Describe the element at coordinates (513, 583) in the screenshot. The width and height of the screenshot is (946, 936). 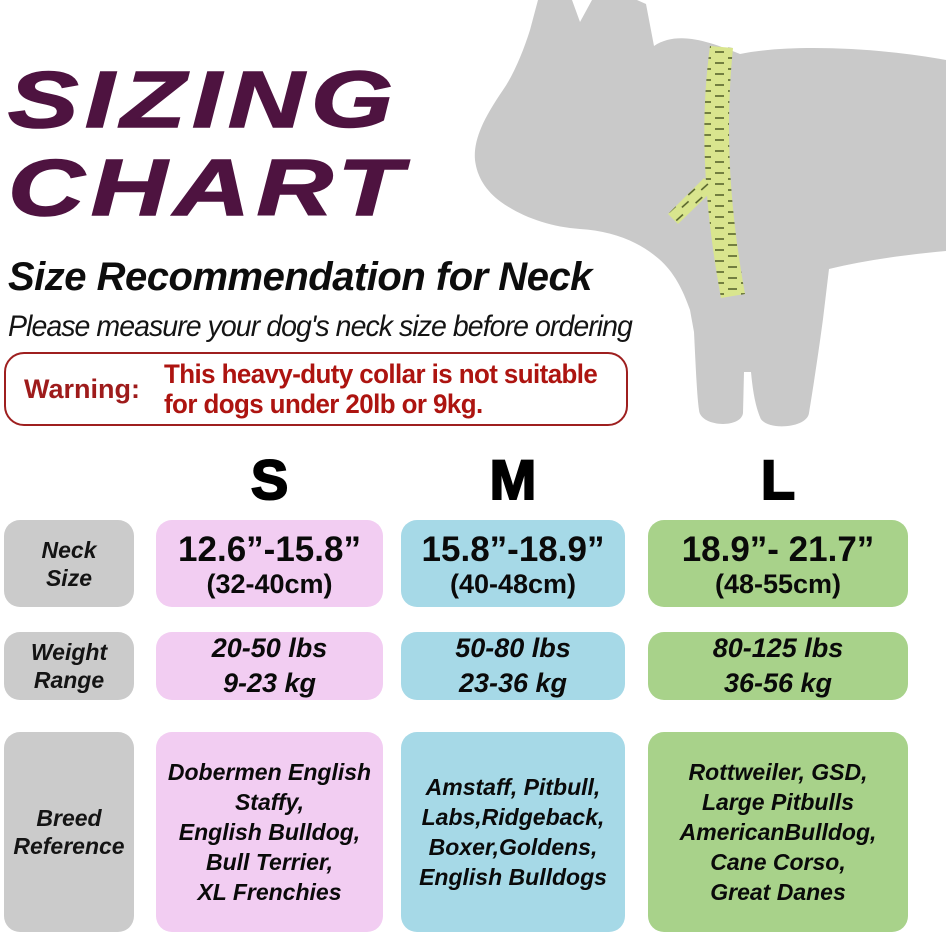
I see `neck-size-cm: (40-48cm)` at that location.